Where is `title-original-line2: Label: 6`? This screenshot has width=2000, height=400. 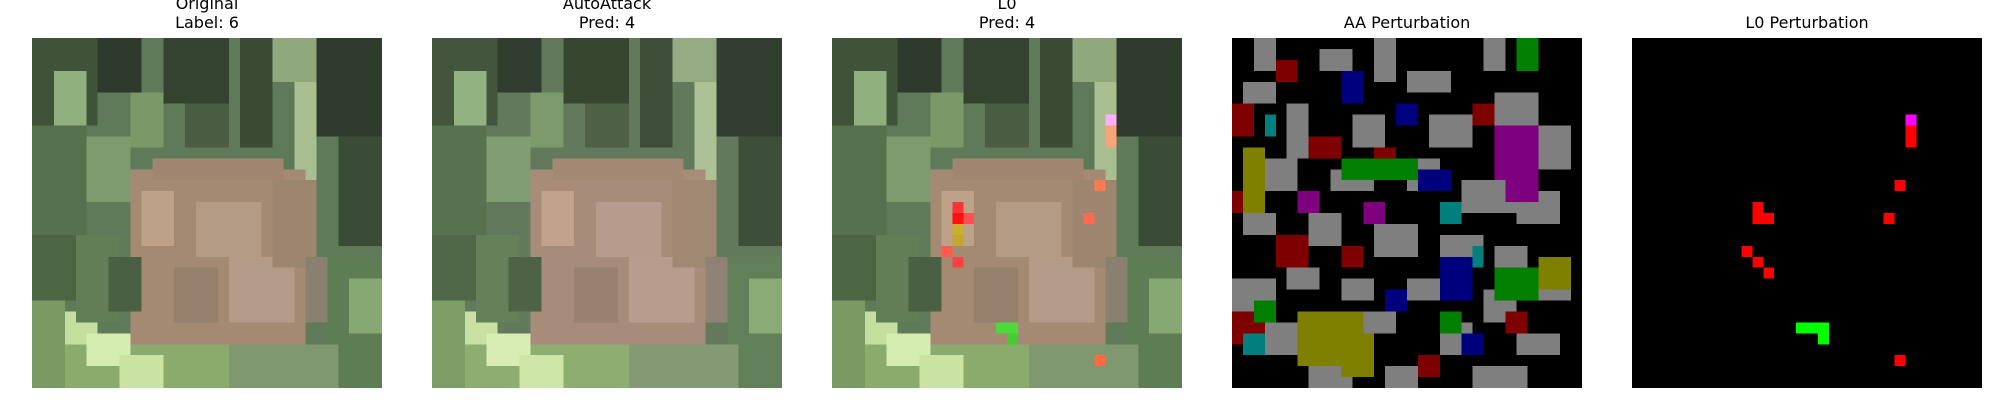
title-original-line2: Label: 6 is located at coordinates (207, 22).